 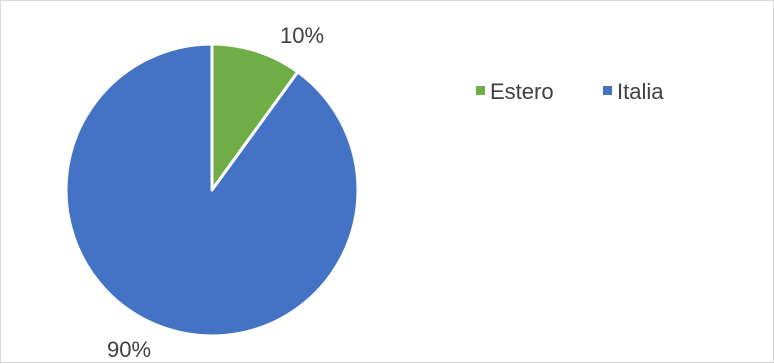 What do you see at coordinates (640, 91) in the screenshot?
I see `legend-label-italia: Italia` at bounding box center [640, 91].